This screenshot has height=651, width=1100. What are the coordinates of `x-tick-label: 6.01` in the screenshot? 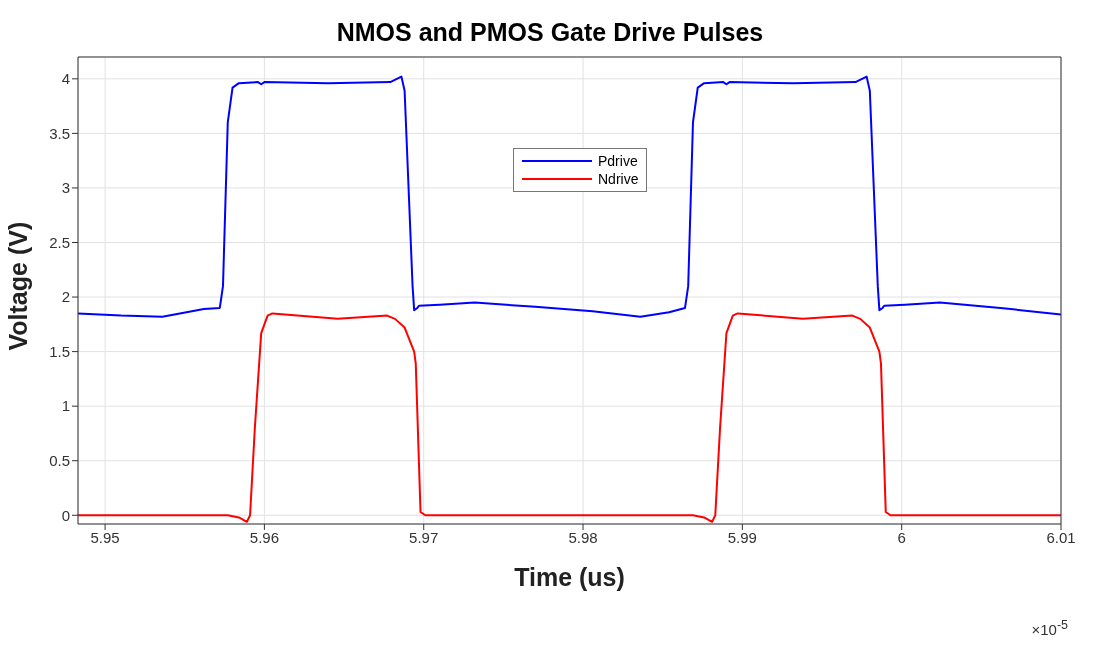 It's located at (1061, 537).